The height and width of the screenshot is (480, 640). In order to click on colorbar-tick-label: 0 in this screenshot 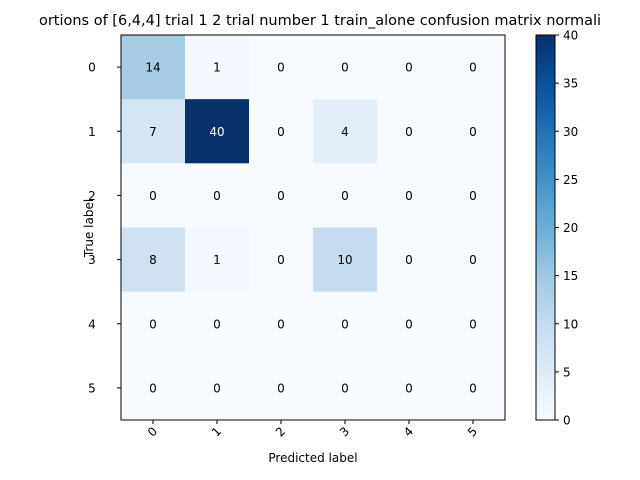, I will do `click(567, 421)`.